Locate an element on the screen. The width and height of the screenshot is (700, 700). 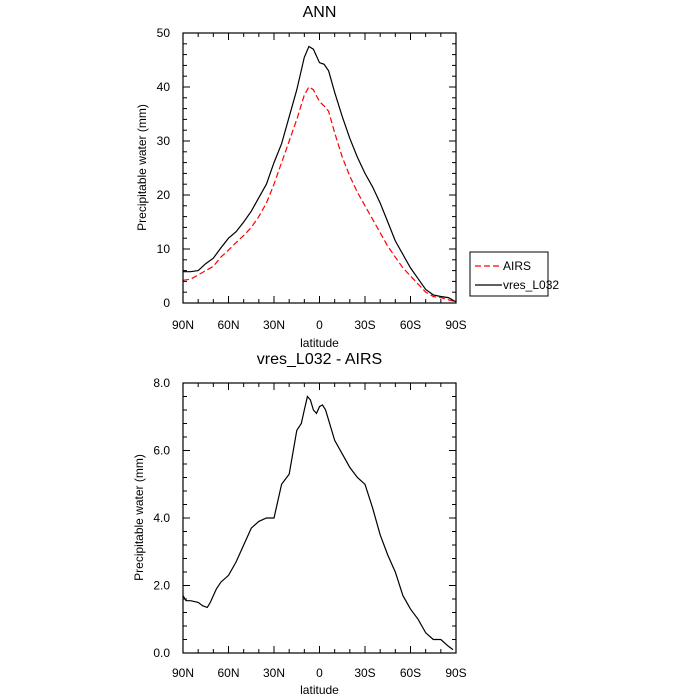
series-line-vres-l032 is located at coordinates (320, 174).